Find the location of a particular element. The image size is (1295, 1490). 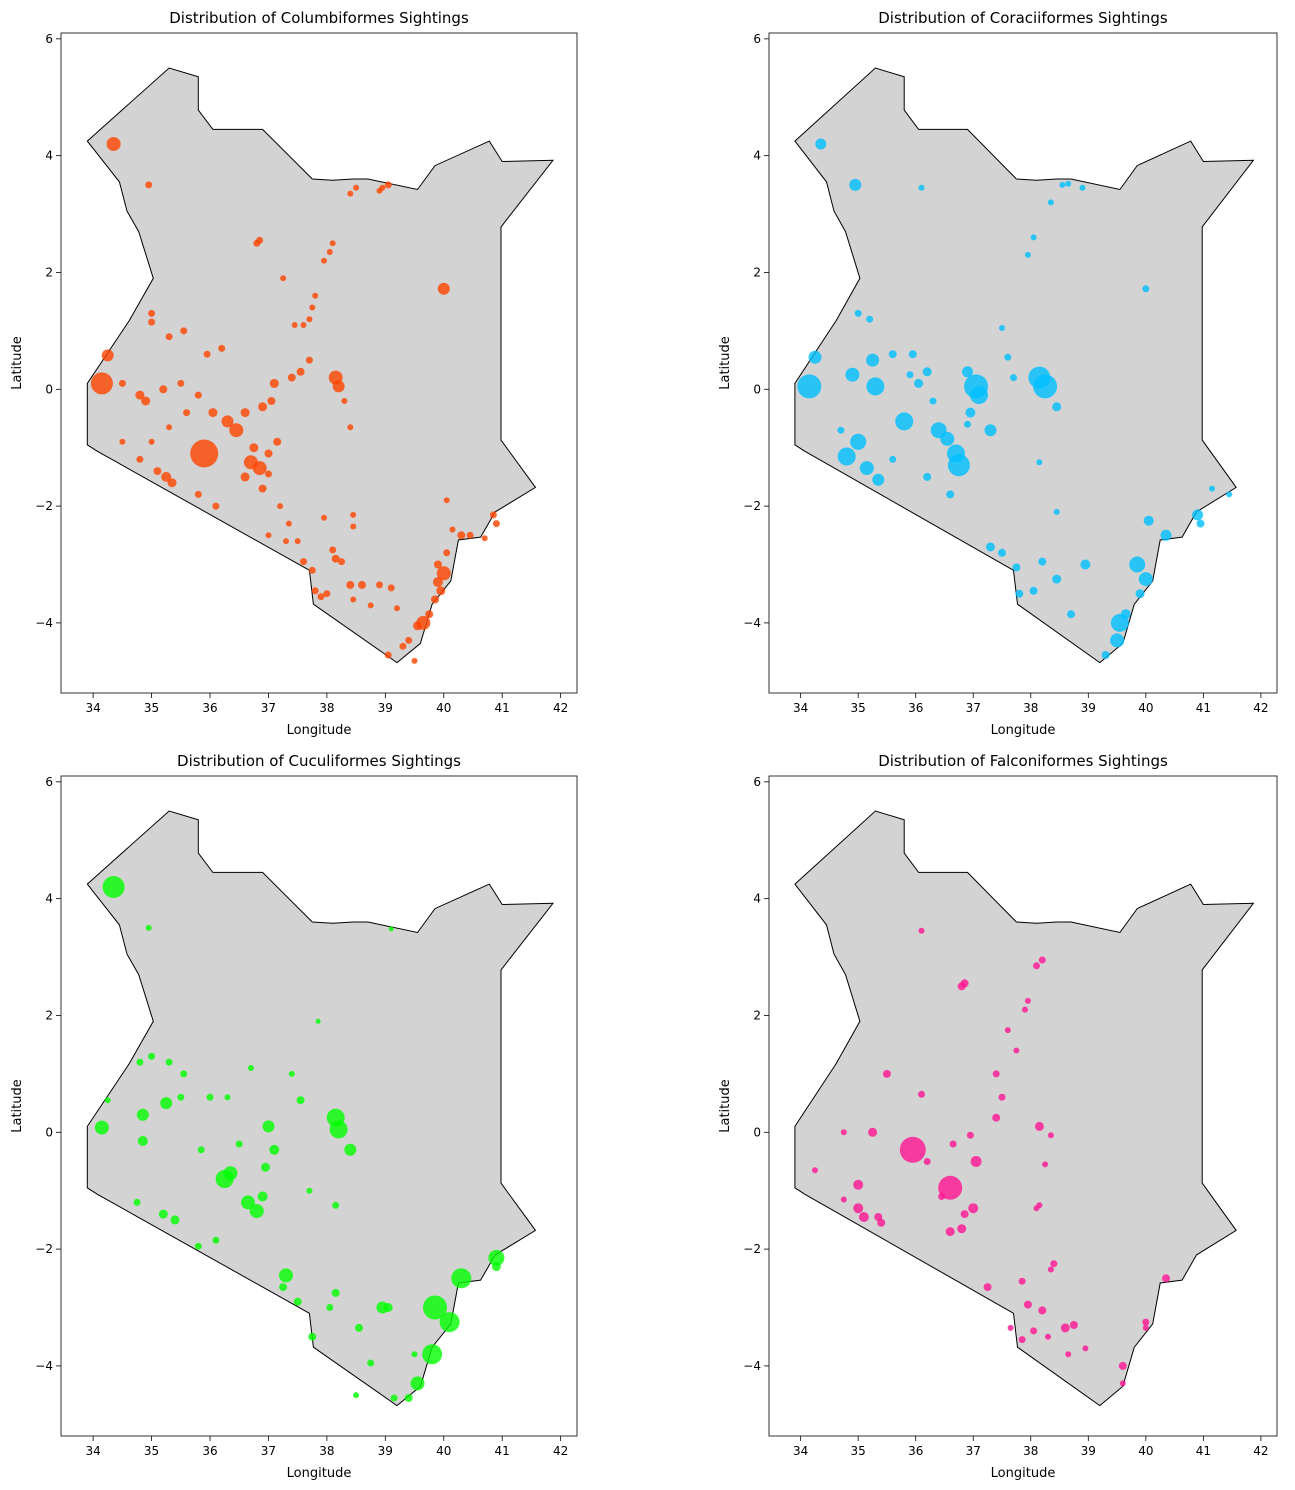

x-tick-label: 41 is located at coordinates (502, 1451).